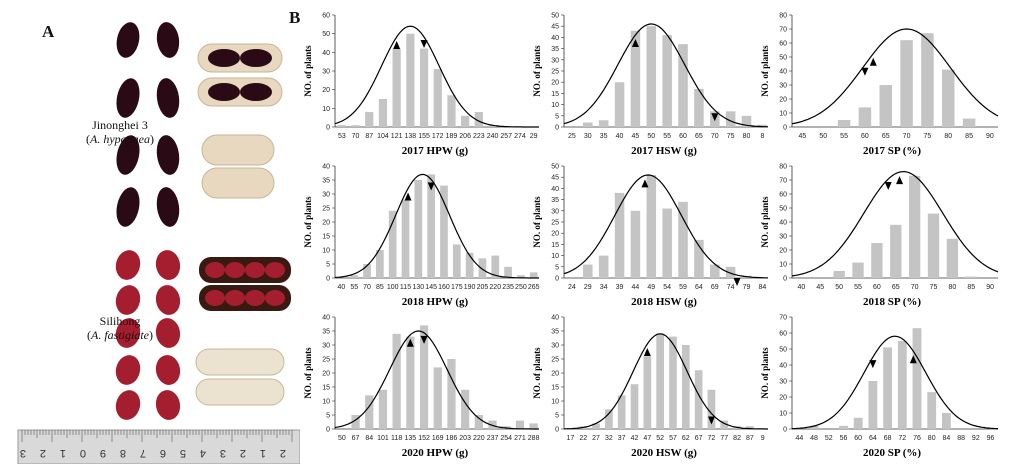 The width and height of the screenshot is (1031, 469). What do you see at coordinates (858, 438) in the screenshot?
I see `x-tick-label: 60` at bounding box center [858, 438].